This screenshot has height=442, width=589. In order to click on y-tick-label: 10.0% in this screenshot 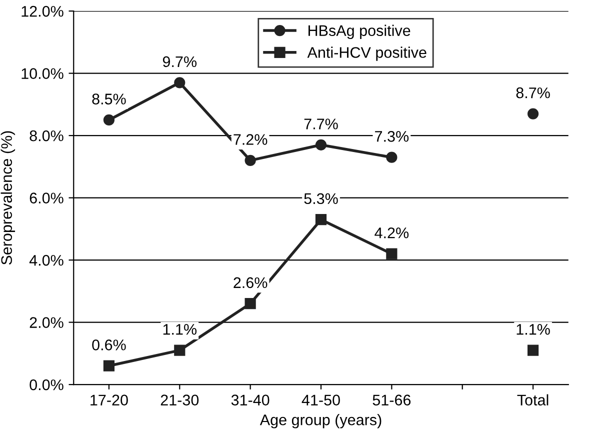, I will do `click(43, 73)`.